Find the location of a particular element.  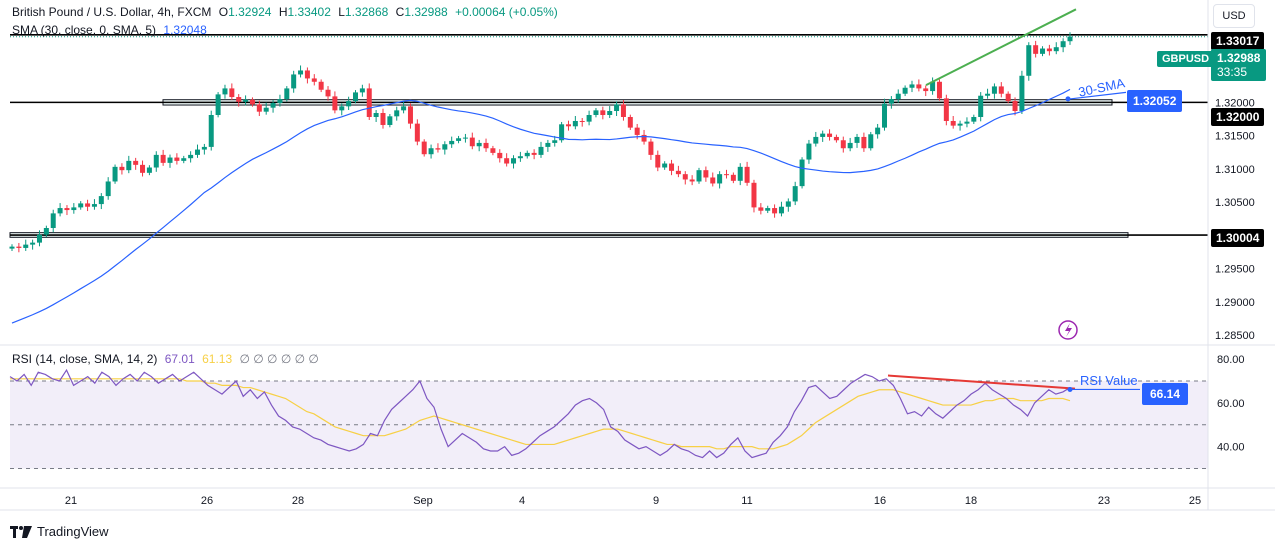

lightning-icon-circle is located at coordinates (1068, 330).